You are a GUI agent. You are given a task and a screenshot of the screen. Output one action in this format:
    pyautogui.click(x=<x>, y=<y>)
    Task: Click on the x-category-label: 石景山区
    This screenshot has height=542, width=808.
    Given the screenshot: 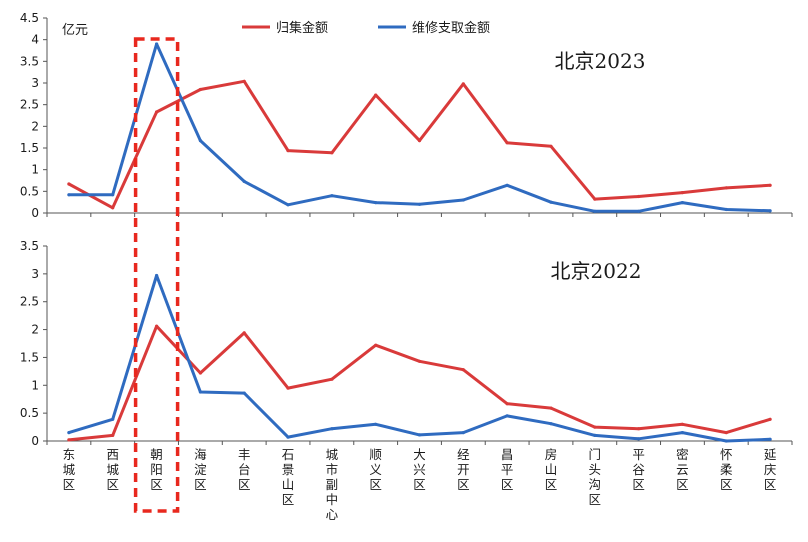 What is the action you would take?
    pyautogui.click(x=288, y=477)
    